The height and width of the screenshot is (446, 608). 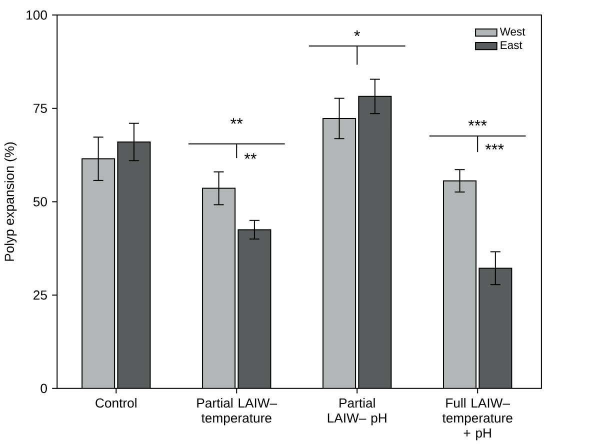 I want to click on legend-label: East, so click(x=511, y=45).